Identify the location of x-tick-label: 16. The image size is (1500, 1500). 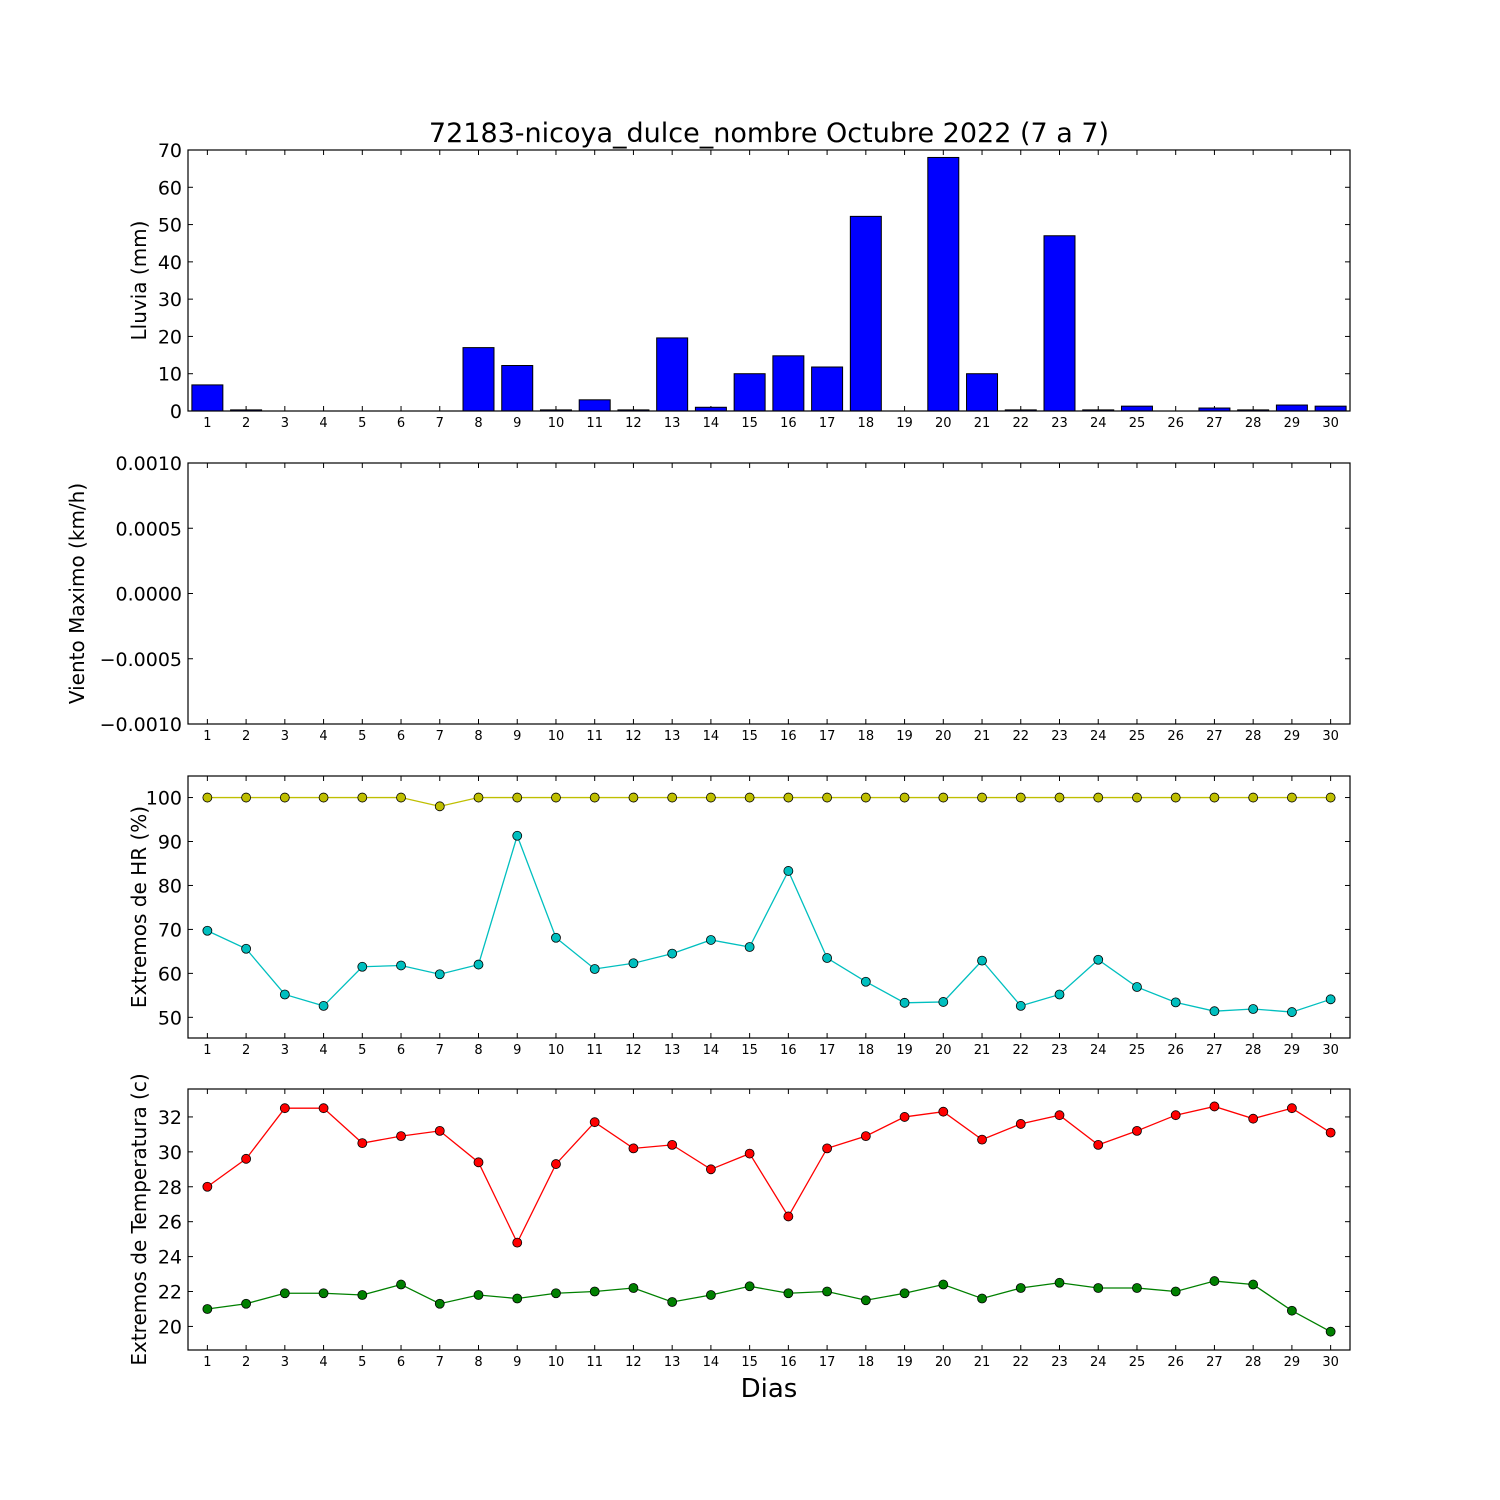
(788, 736).